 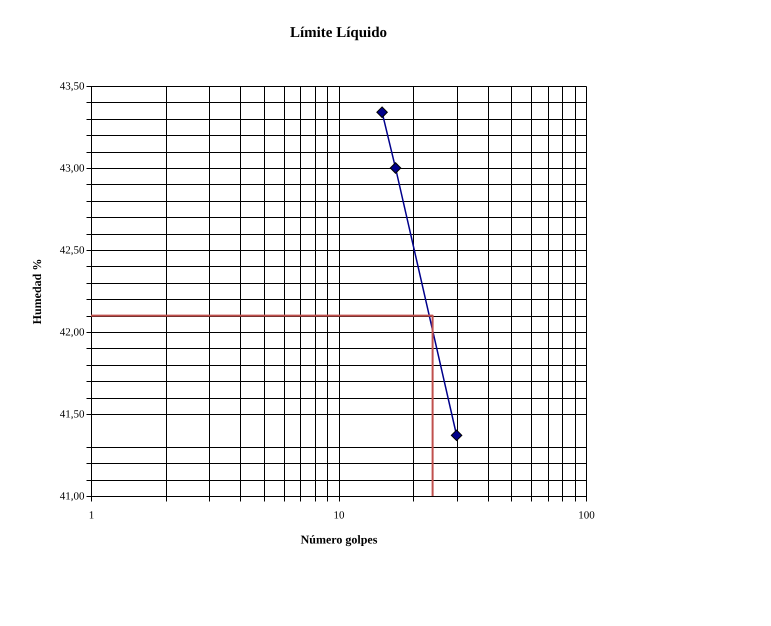 What do you see at coordinates (72, 496) in the screenshot?
I see `y-tick-label: 41,00` at bounding box center [72, 496].